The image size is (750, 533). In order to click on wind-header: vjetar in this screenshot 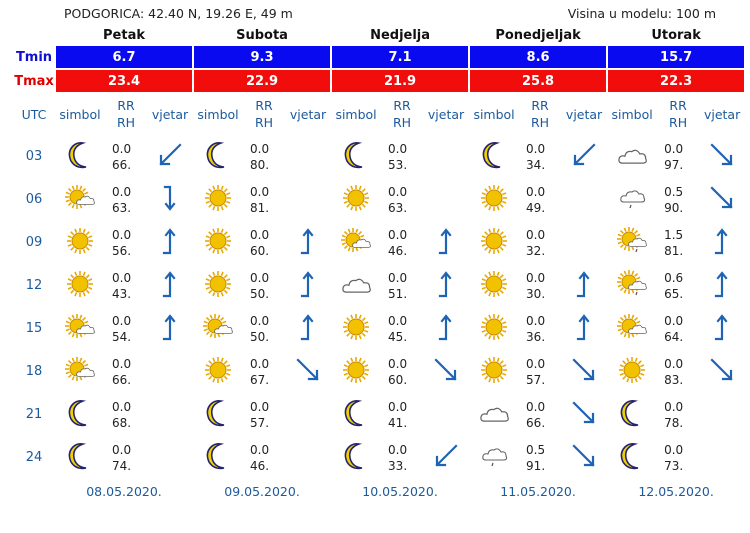, I will do `click(308, 114)`.